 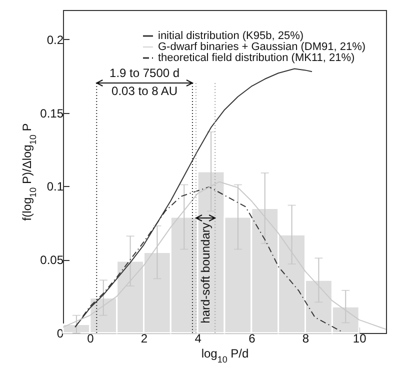 I want to click on annotation: 1.9 to 7500 d, so click(x=145, y=73).